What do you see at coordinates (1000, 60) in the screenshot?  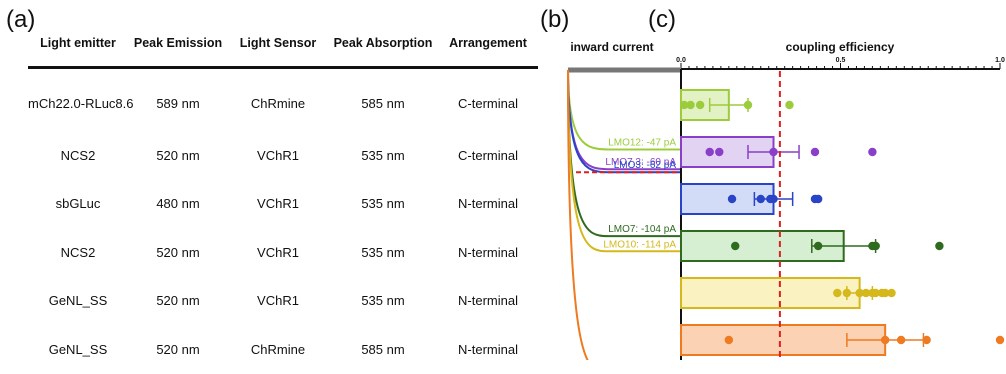 I see `x-tick-label: 1.0` at bounding box center [1000, 60].